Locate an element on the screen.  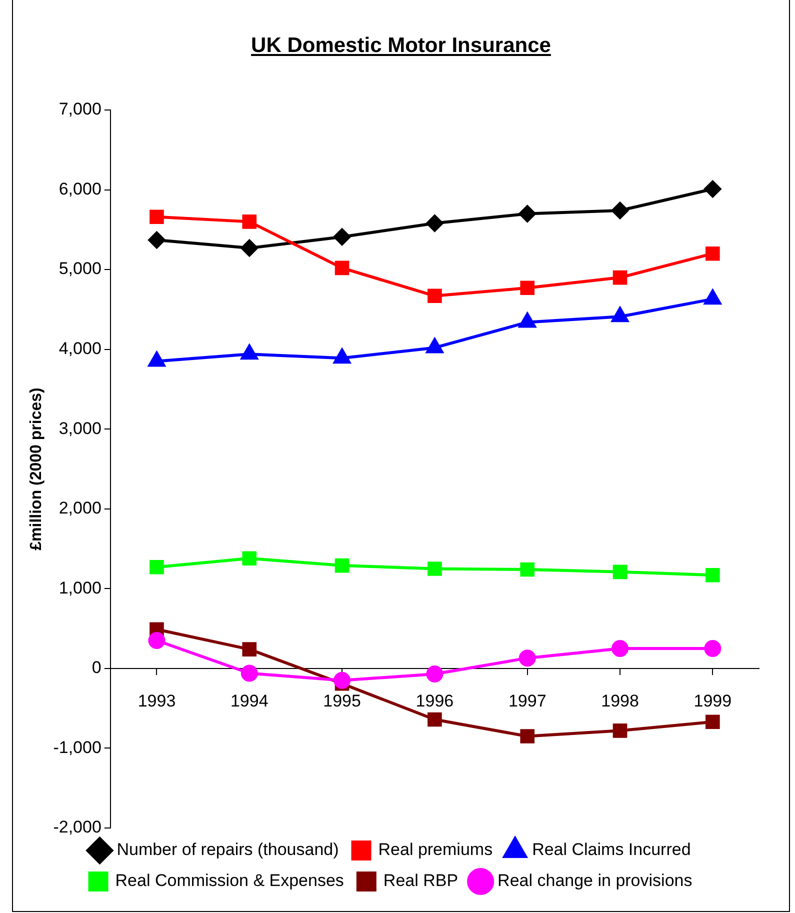
legend-label: Real change in provisions is located at coordinates (595, 880).